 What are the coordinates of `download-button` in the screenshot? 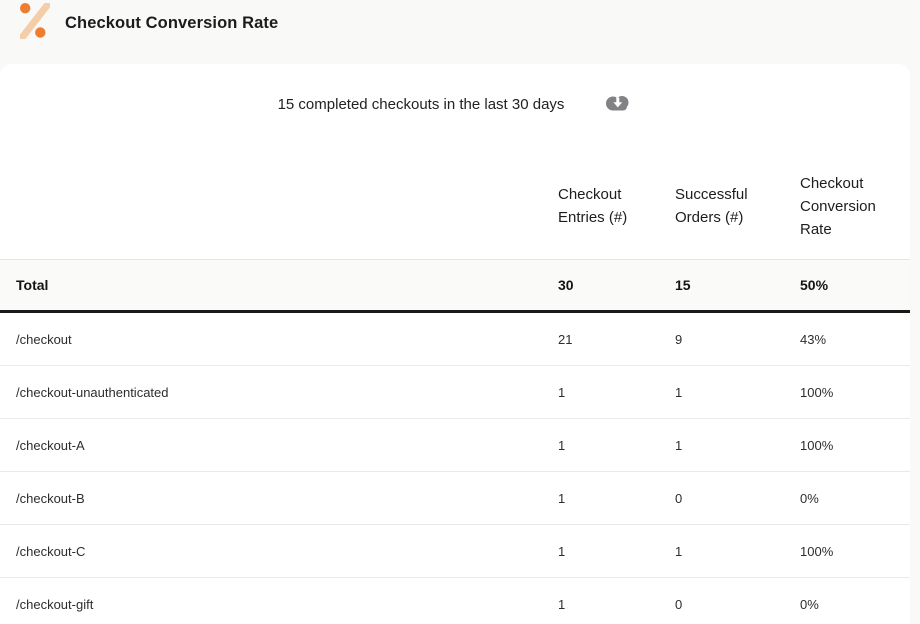 It's located at (618, 104).